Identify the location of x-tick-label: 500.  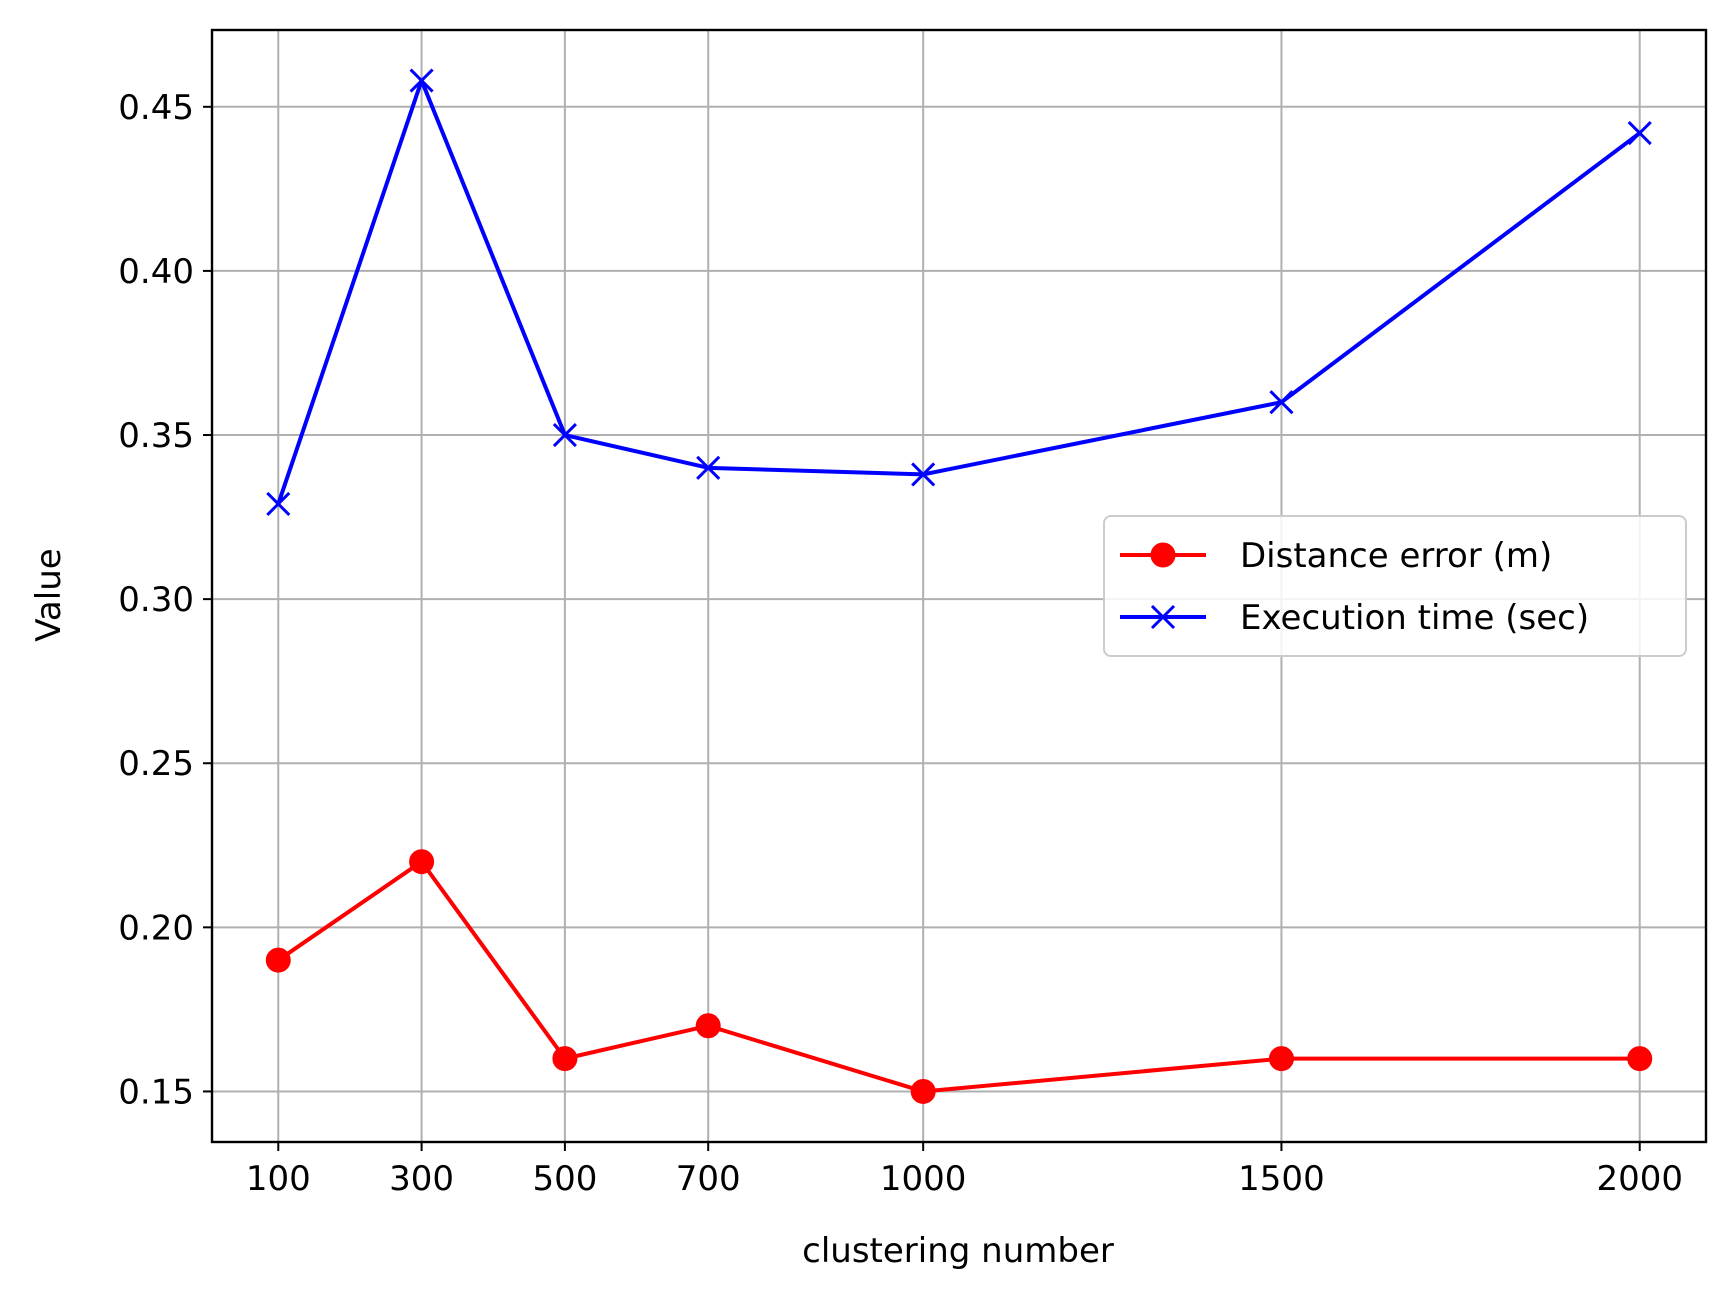
(564, 1179).